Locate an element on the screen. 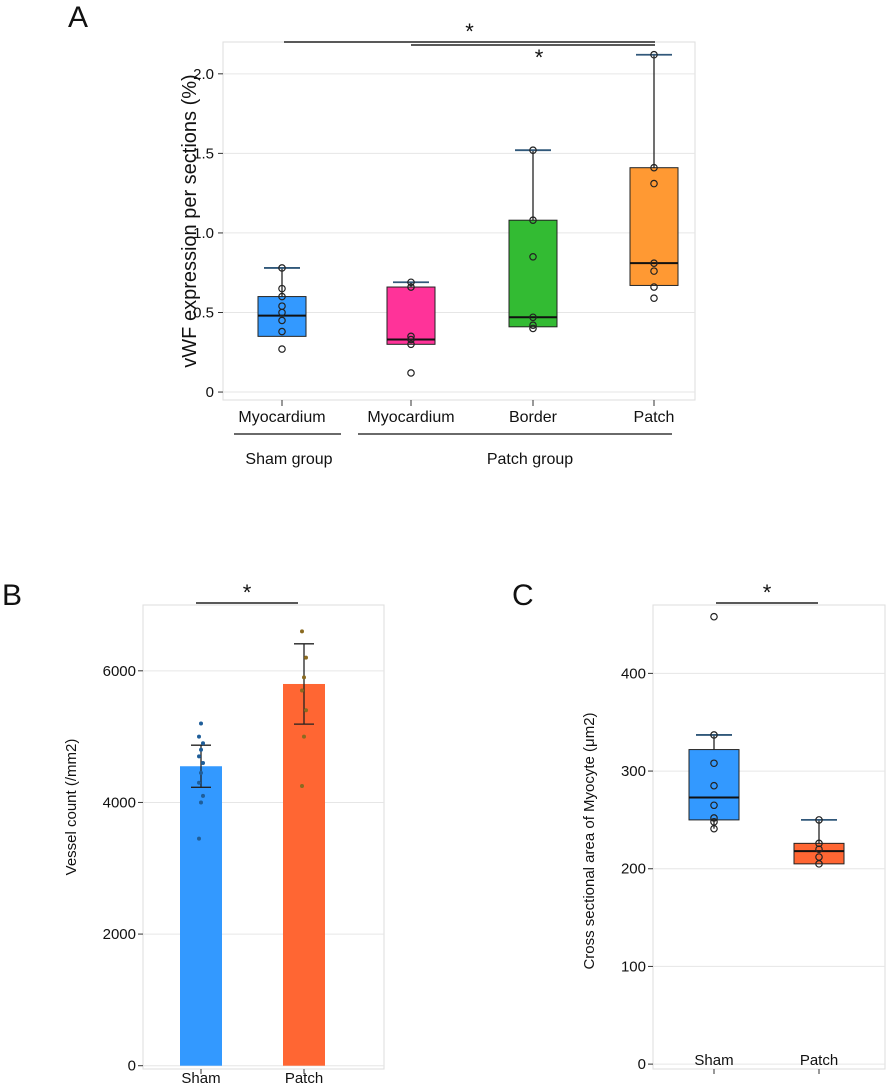  x-tick-label: Border is located at coordinates (533, 417).